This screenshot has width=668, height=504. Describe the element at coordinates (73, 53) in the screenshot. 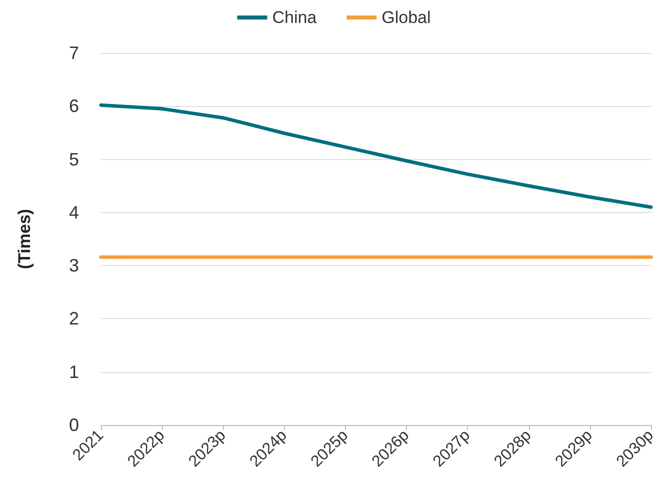

I see `y-tick-label: 7` at that location.